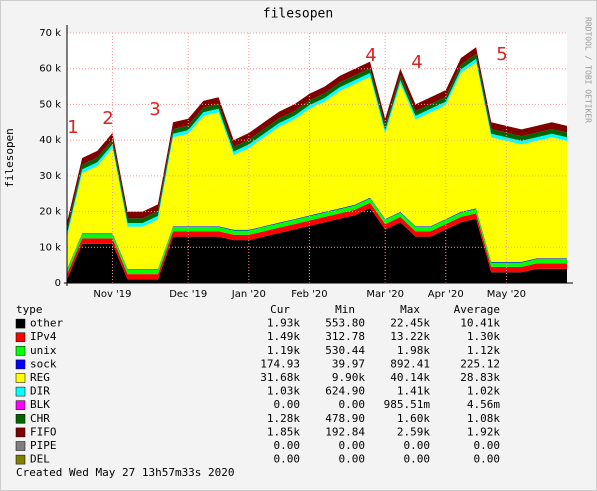 Image resolution: width=597 pixels, height=491 pixels. What do you see at coordinates (188, 294) in the screenshot?
I see `x-tick-label: Dec '19` at bounding box center [188, 294].